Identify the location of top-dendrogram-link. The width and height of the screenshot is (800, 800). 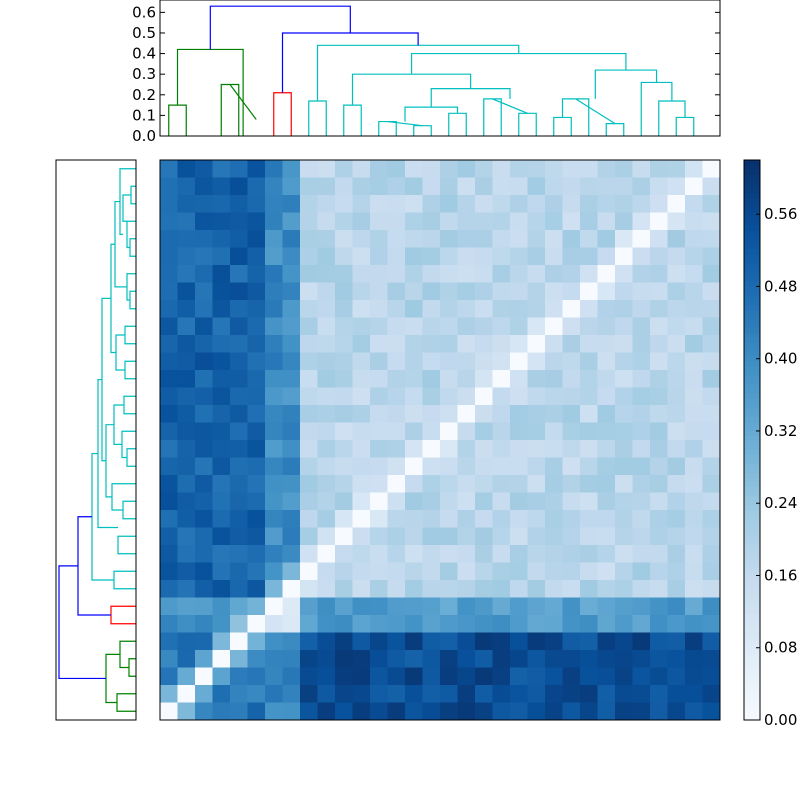
(280, 27).